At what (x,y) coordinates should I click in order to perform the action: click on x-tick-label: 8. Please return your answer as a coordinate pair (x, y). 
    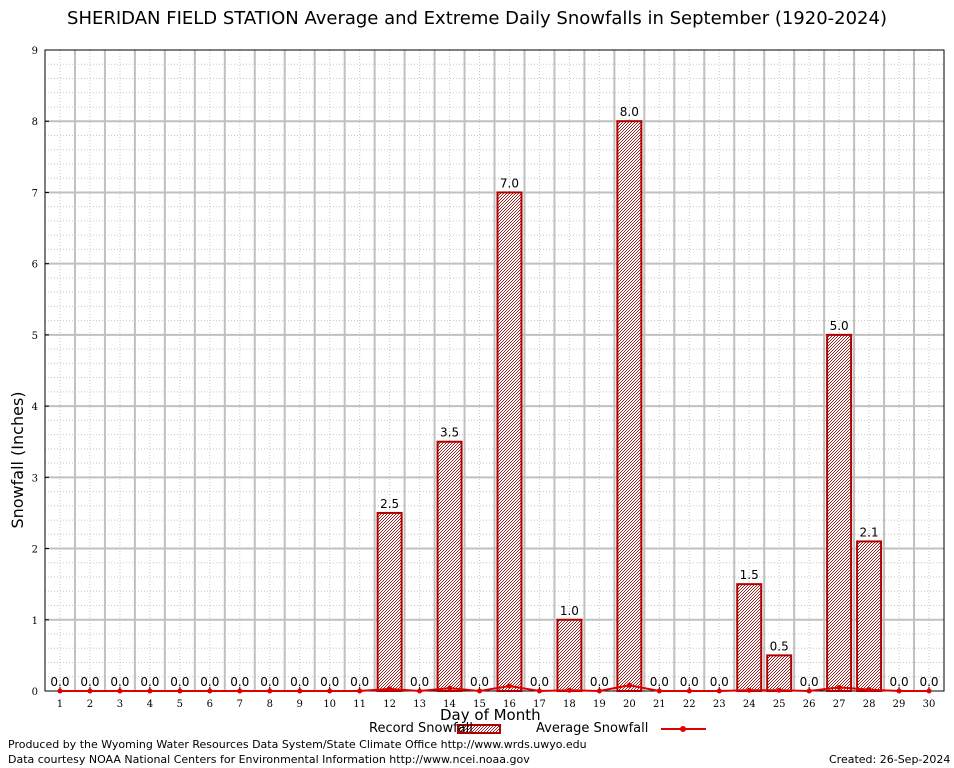
    Looking at the image, I should click on (270, 704).